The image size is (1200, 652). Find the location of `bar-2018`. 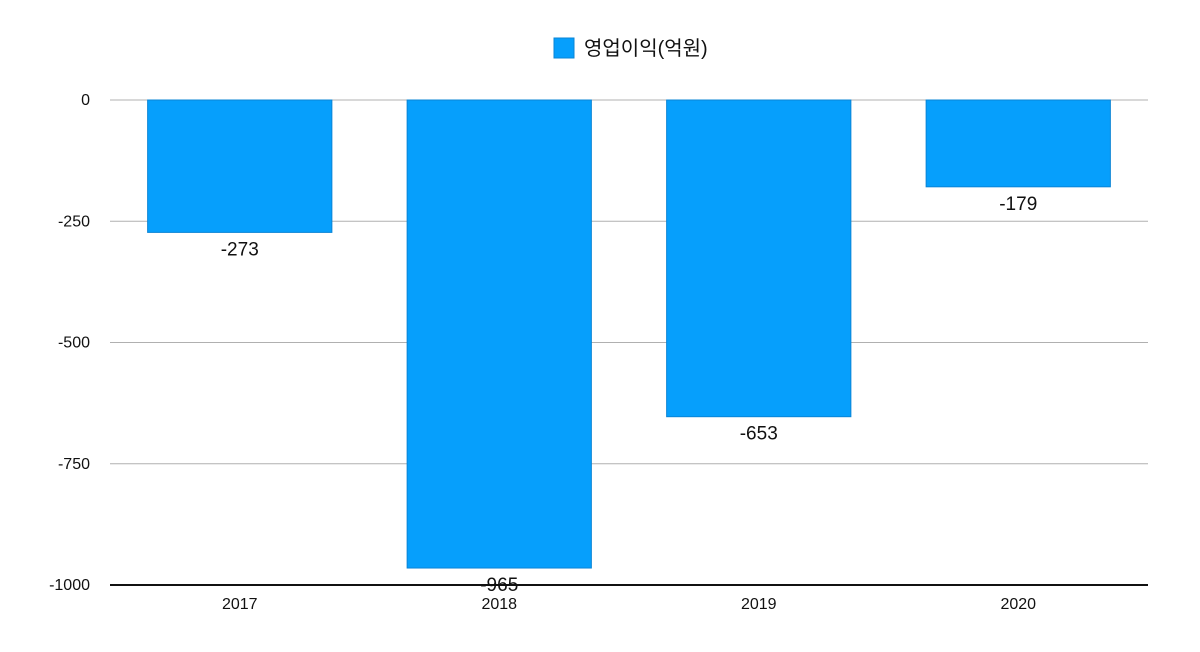

bar-2018 is located at coordinates (499, 334).